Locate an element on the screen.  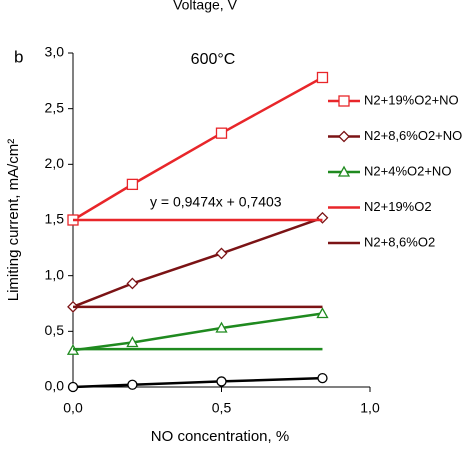
annotation: y = 0,9474x + 0,7403 is located at coordinates (216, 202).